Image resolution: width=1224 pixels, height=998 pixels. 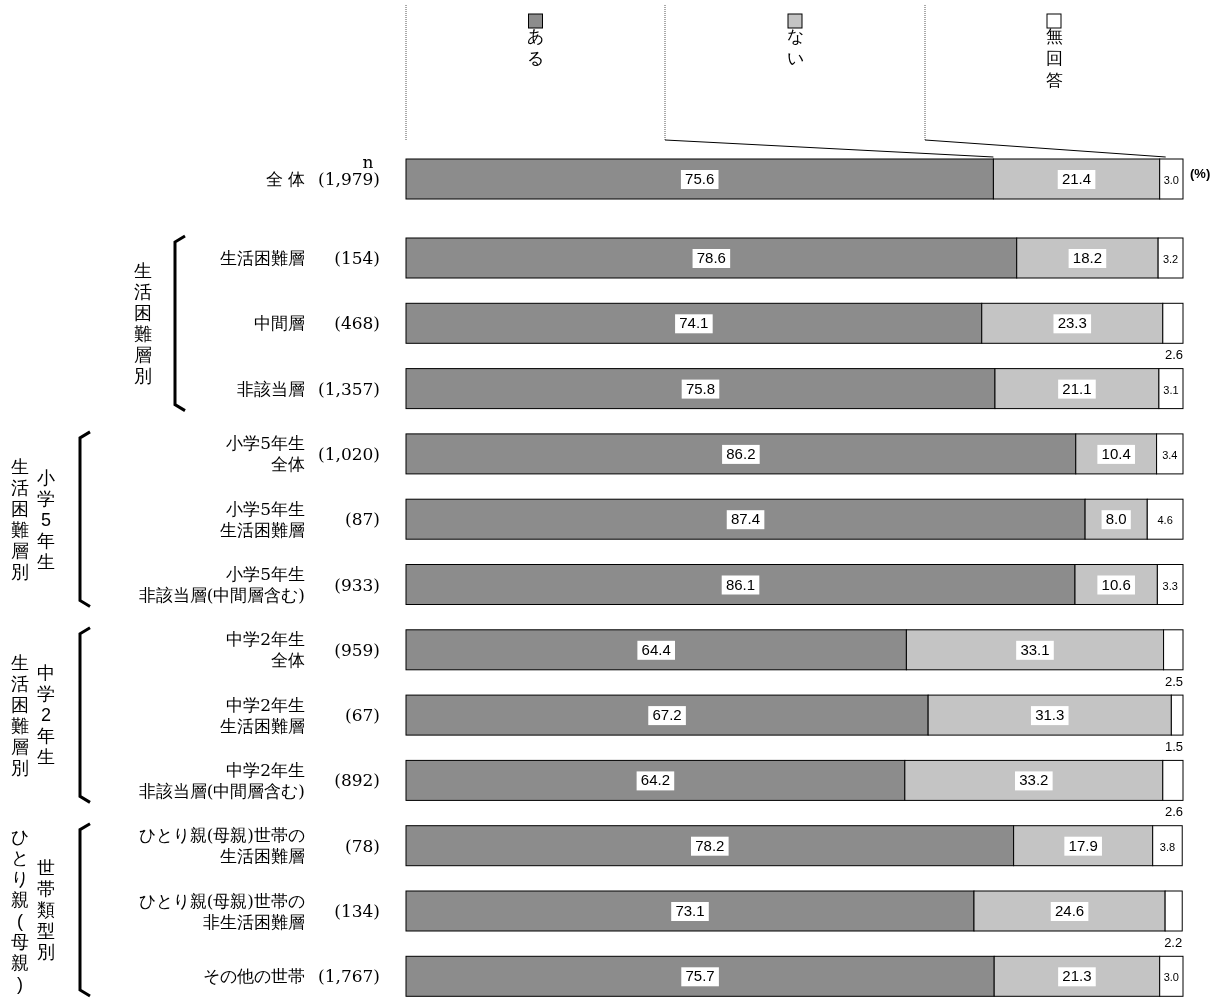 I want to click on data-label: 23.3, so click(x=1072, y=323).